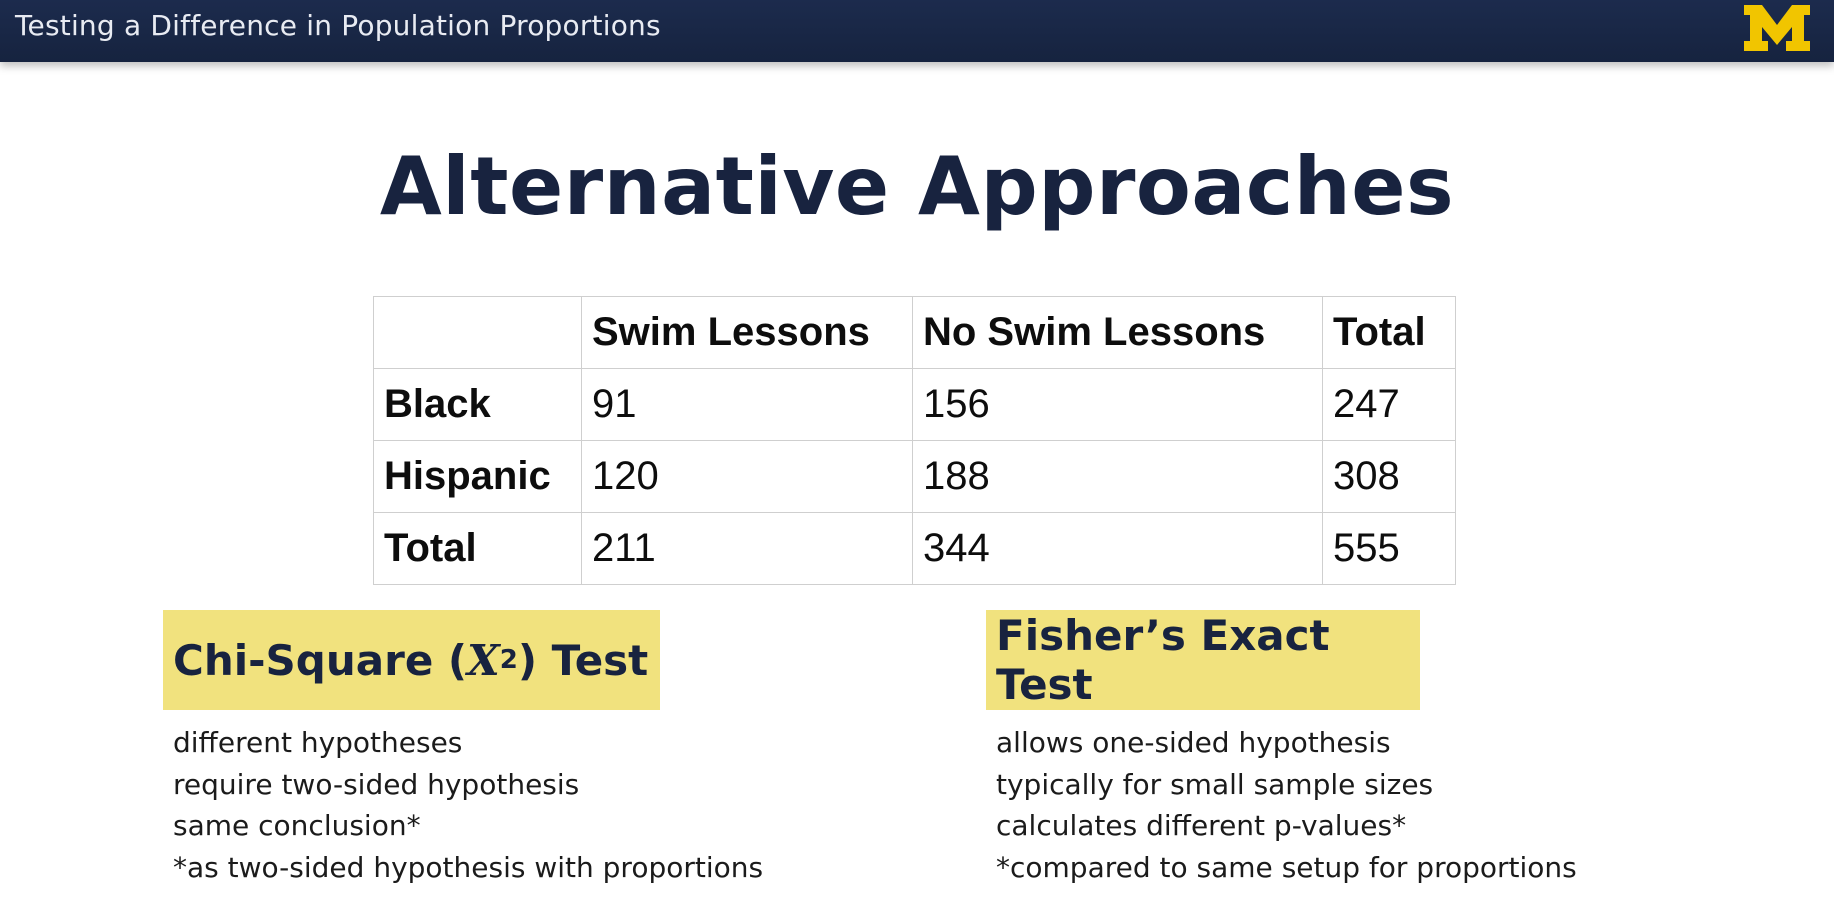  Describe the element at coordinates (477, 548) in the screenshot. I see `row-header: Total` at that location.